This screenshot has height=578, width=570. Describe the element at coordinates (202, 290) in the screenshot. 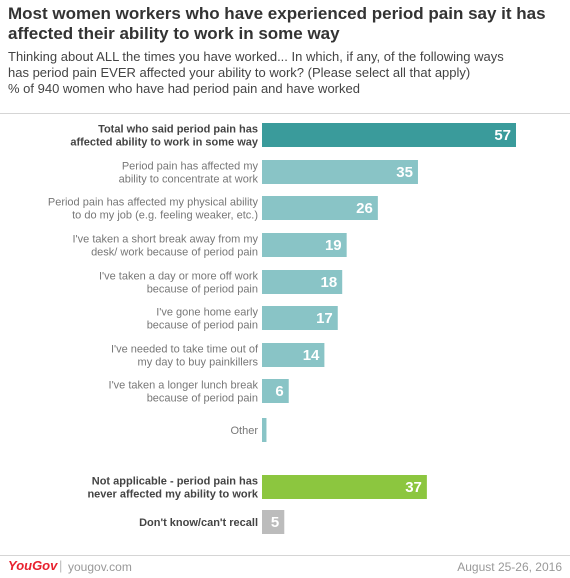

I see `category-label-4-line-1: because of period pain` at that location.